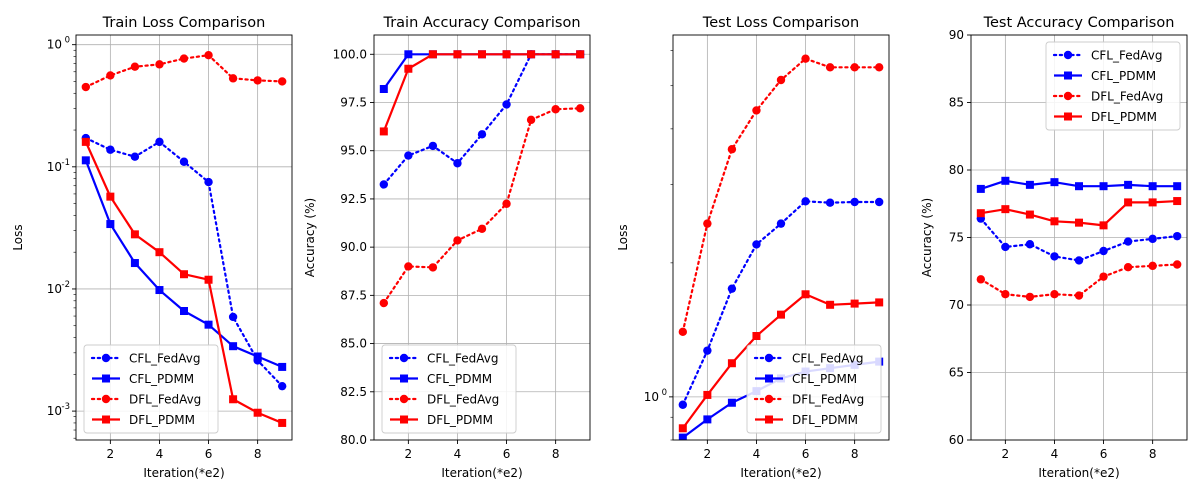  What do you see at coordinates (353, 440) in the screenshot?
I see `y-tick-label: 80.0` at bounding box center [353, 440].